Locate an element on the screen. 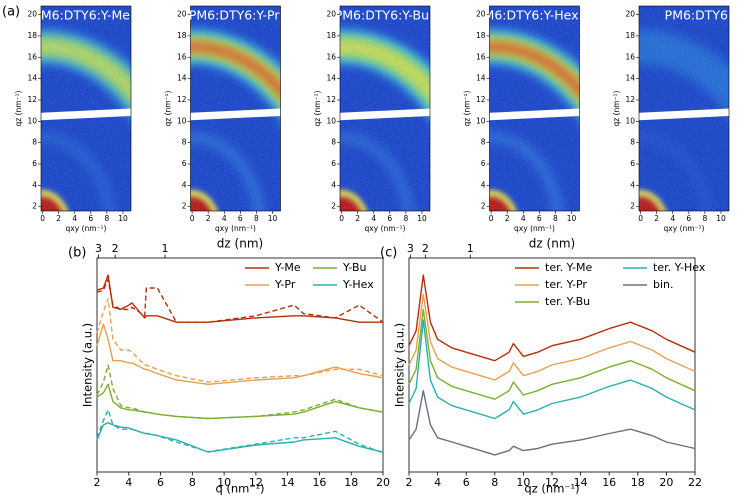 The image size is (755, 497). legend-label: Y-Hex is located at coordinates (358, 284).